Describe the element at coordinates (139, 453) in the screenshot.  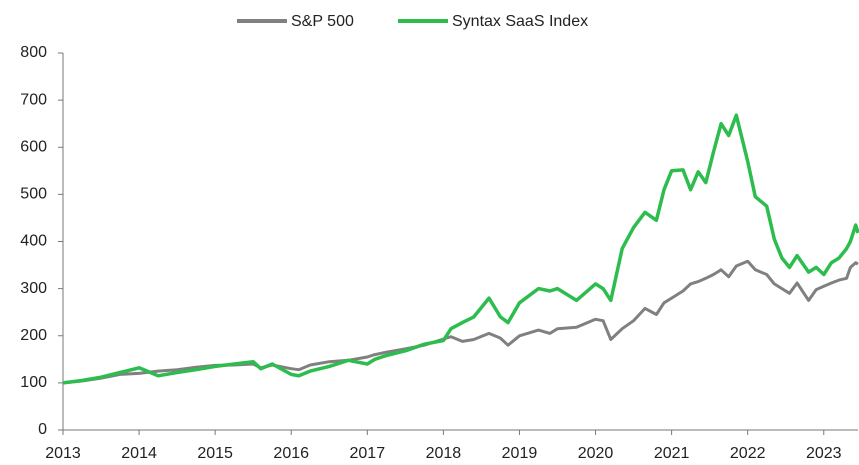
I see `x-tick-label: 2014` at that location.